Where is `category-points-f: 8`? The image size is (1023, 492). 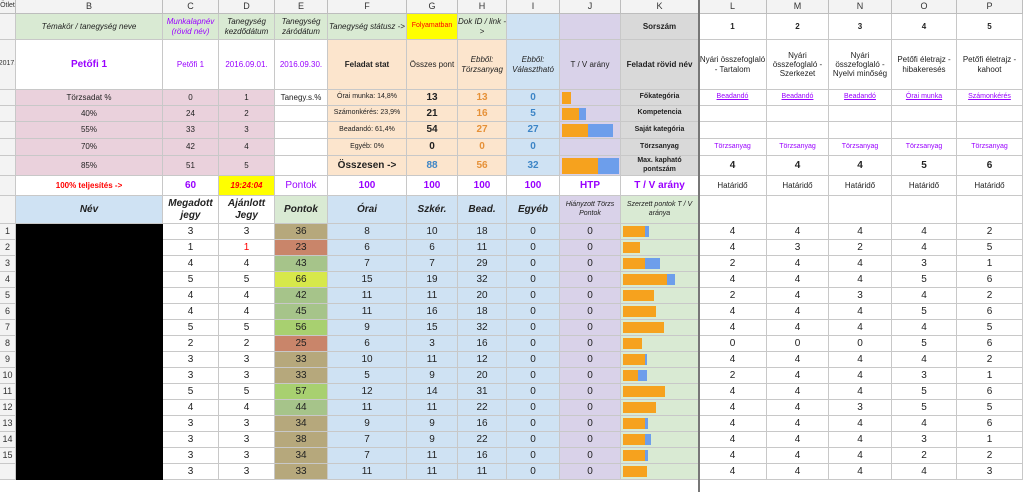 category-points-f: 8 is located at coordinates (367, 232).